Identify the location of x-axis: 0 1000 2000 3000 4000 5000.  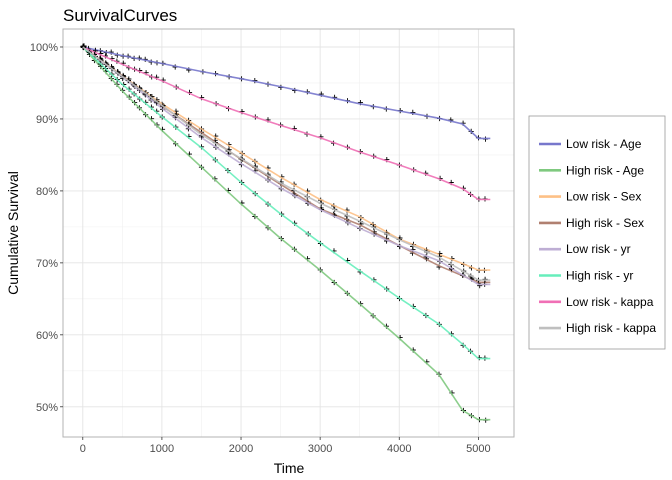
(285, 446).